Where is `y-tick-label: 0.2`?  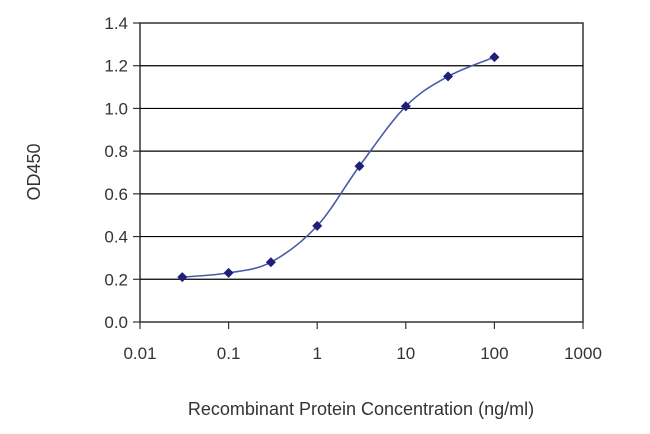 y-tick-label: 0.2 is located at coordinates (116, 279).